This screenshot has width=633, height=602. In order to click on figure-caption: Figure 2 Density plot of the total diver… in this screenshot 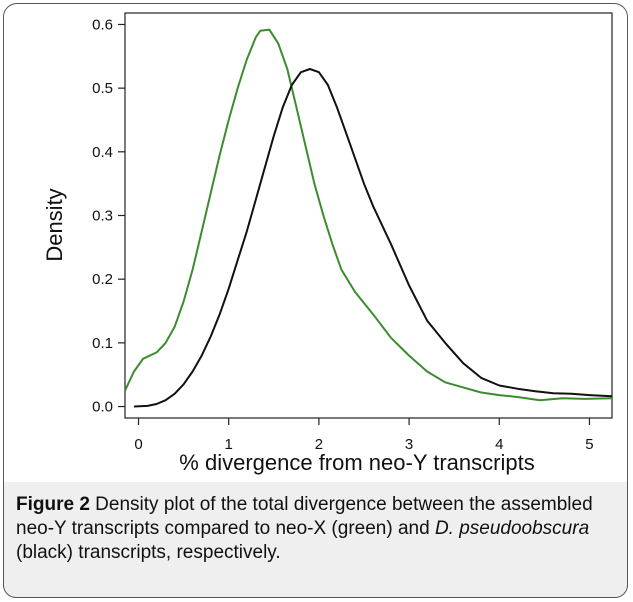, I will do `click(316, 529)`.